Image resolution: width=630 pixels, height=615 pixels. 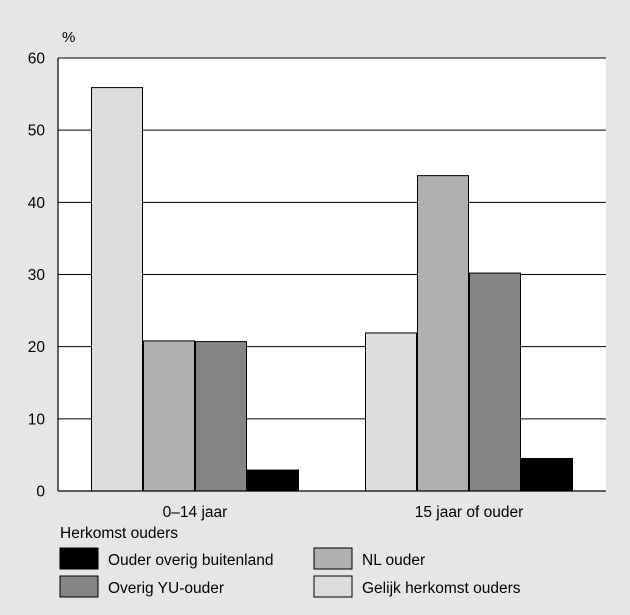 I want to click on y-tick-label: 60, so click(x=37, y=59).